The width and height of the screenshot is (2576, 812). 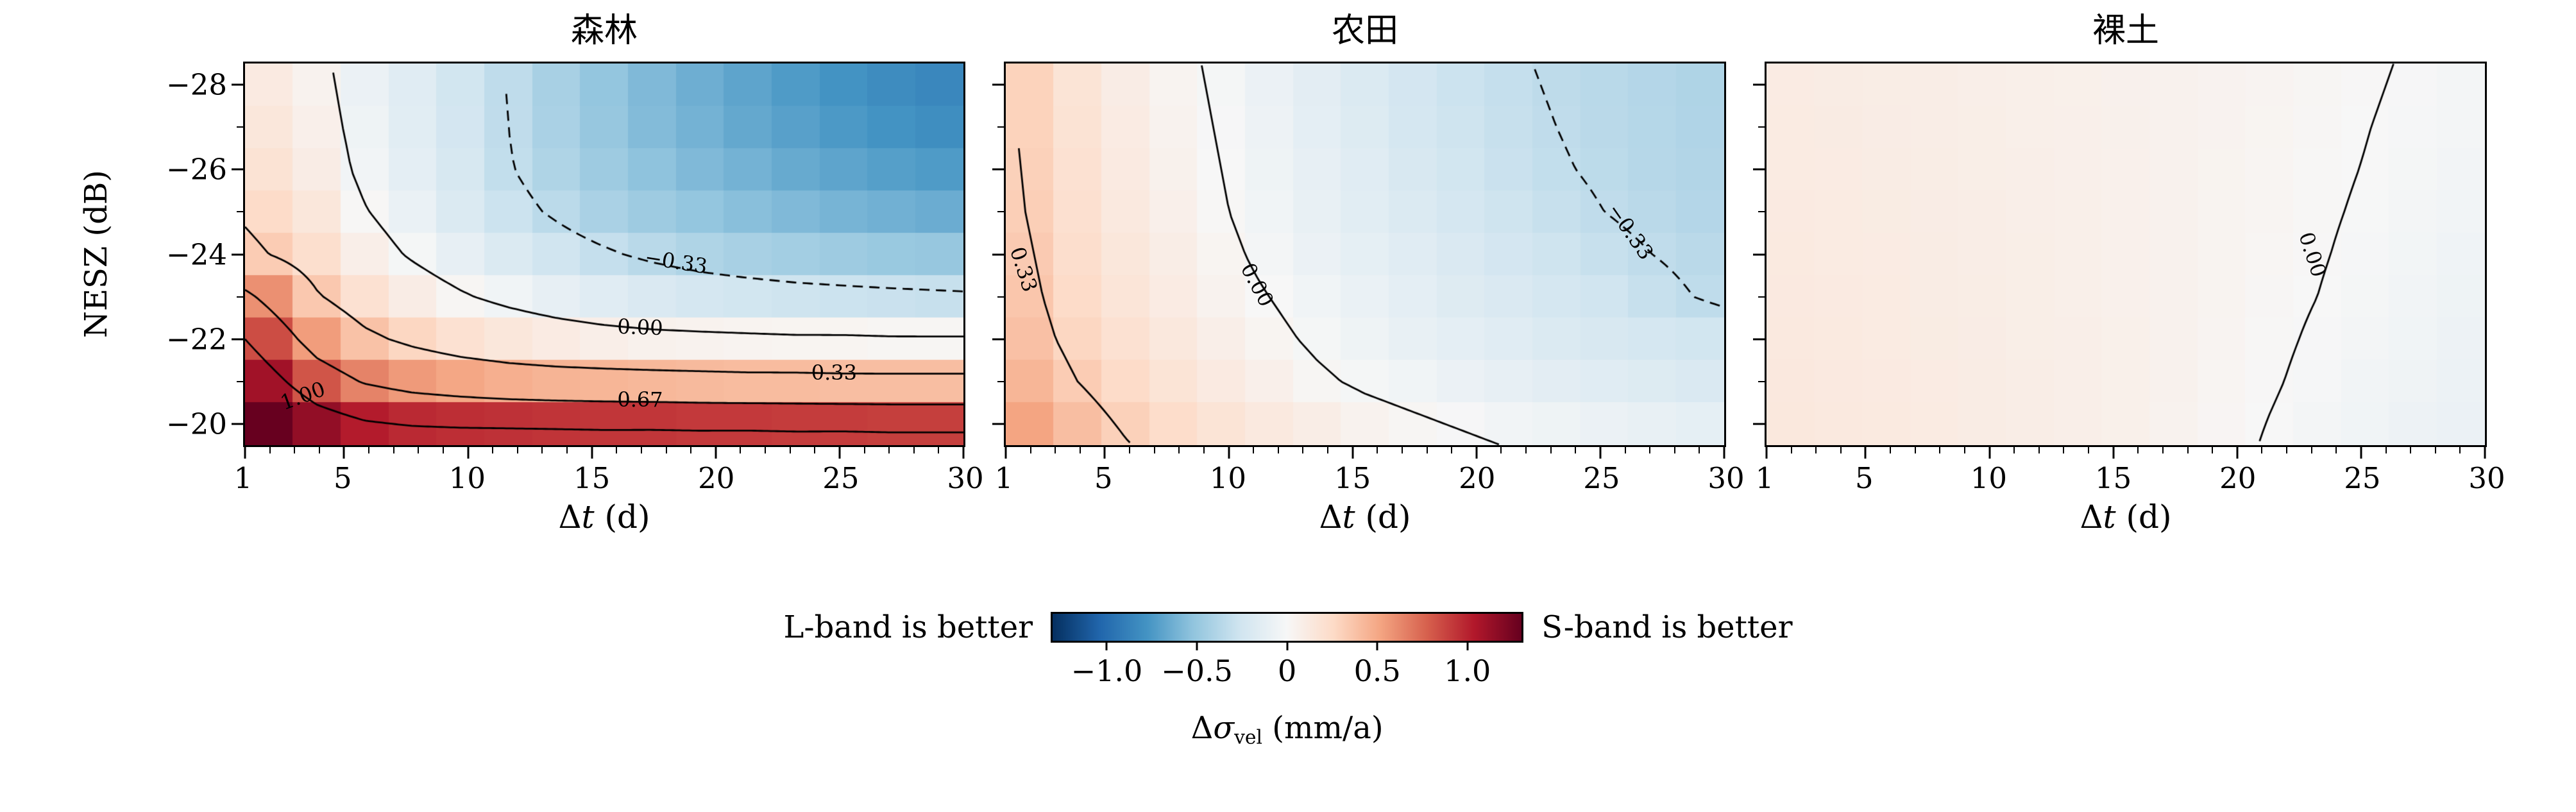 What do you see at coordinates (1287, 627) in the screenshot?
I see `colorbar-gradient` at bounding box center [1287, 627].